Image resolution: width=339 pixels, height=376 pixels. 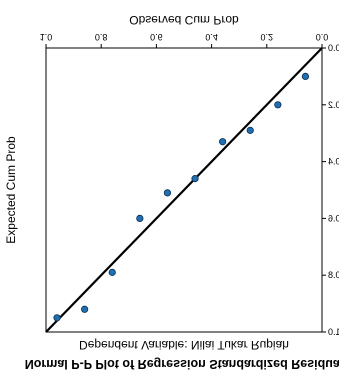 I want to click on x-tick-label: 0.4, so click(x=211, y=37).